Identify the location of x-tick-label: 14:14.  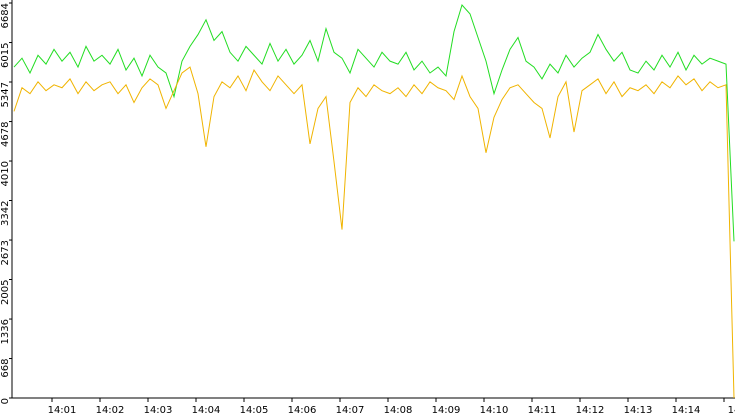
(686, 410).